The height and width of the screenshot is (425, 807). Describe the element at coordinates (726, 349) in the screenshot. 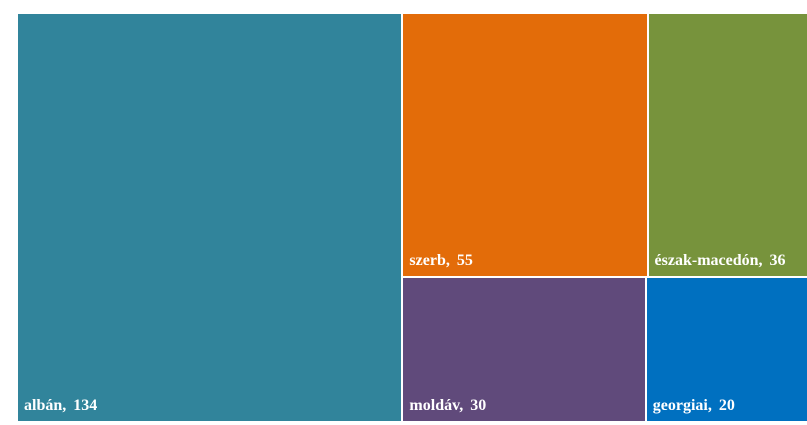

I see `treemap-cell: georgiai, 20` at that location.